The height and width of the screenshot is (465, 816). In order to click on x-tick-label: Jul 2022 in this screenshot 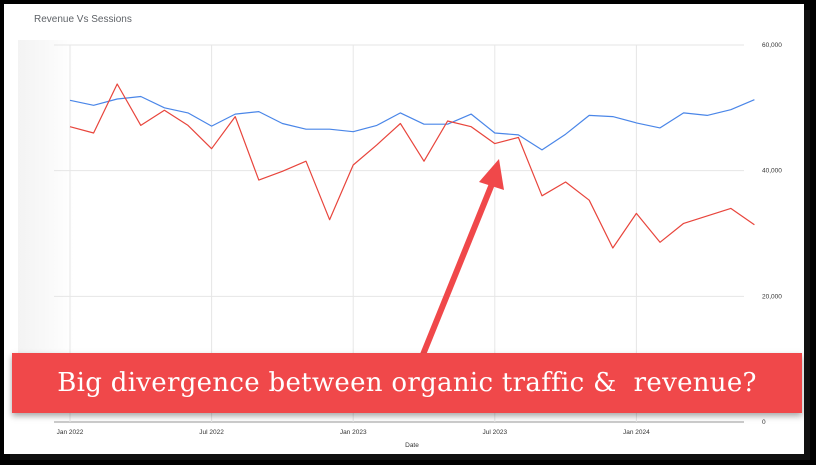, I will do `click(211, 432)`.